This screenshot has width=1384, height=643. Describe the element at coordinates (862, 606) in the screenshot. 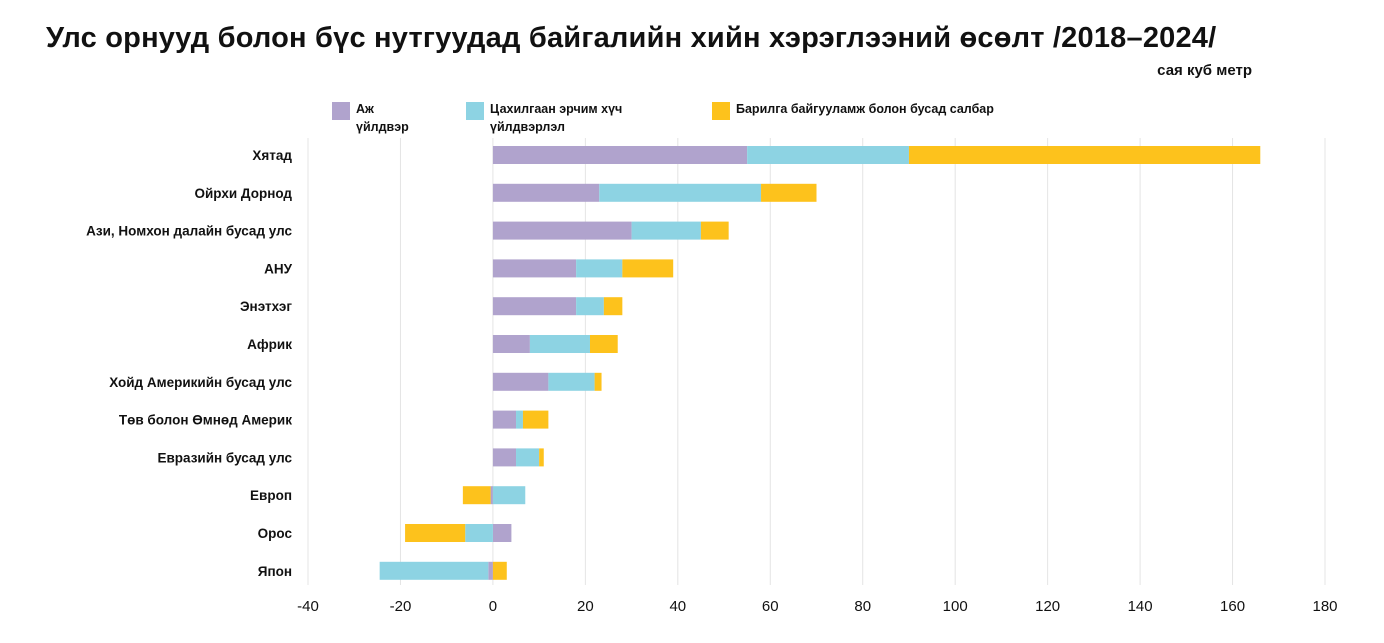

I see `x-tick-label: 80` at that location.